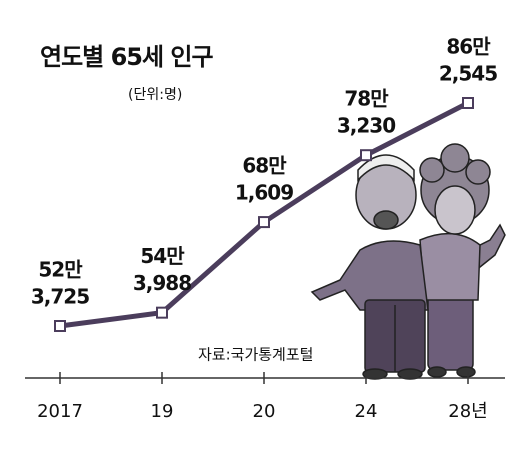  I want to click on x-tick-label: 20, so click(264, 411).